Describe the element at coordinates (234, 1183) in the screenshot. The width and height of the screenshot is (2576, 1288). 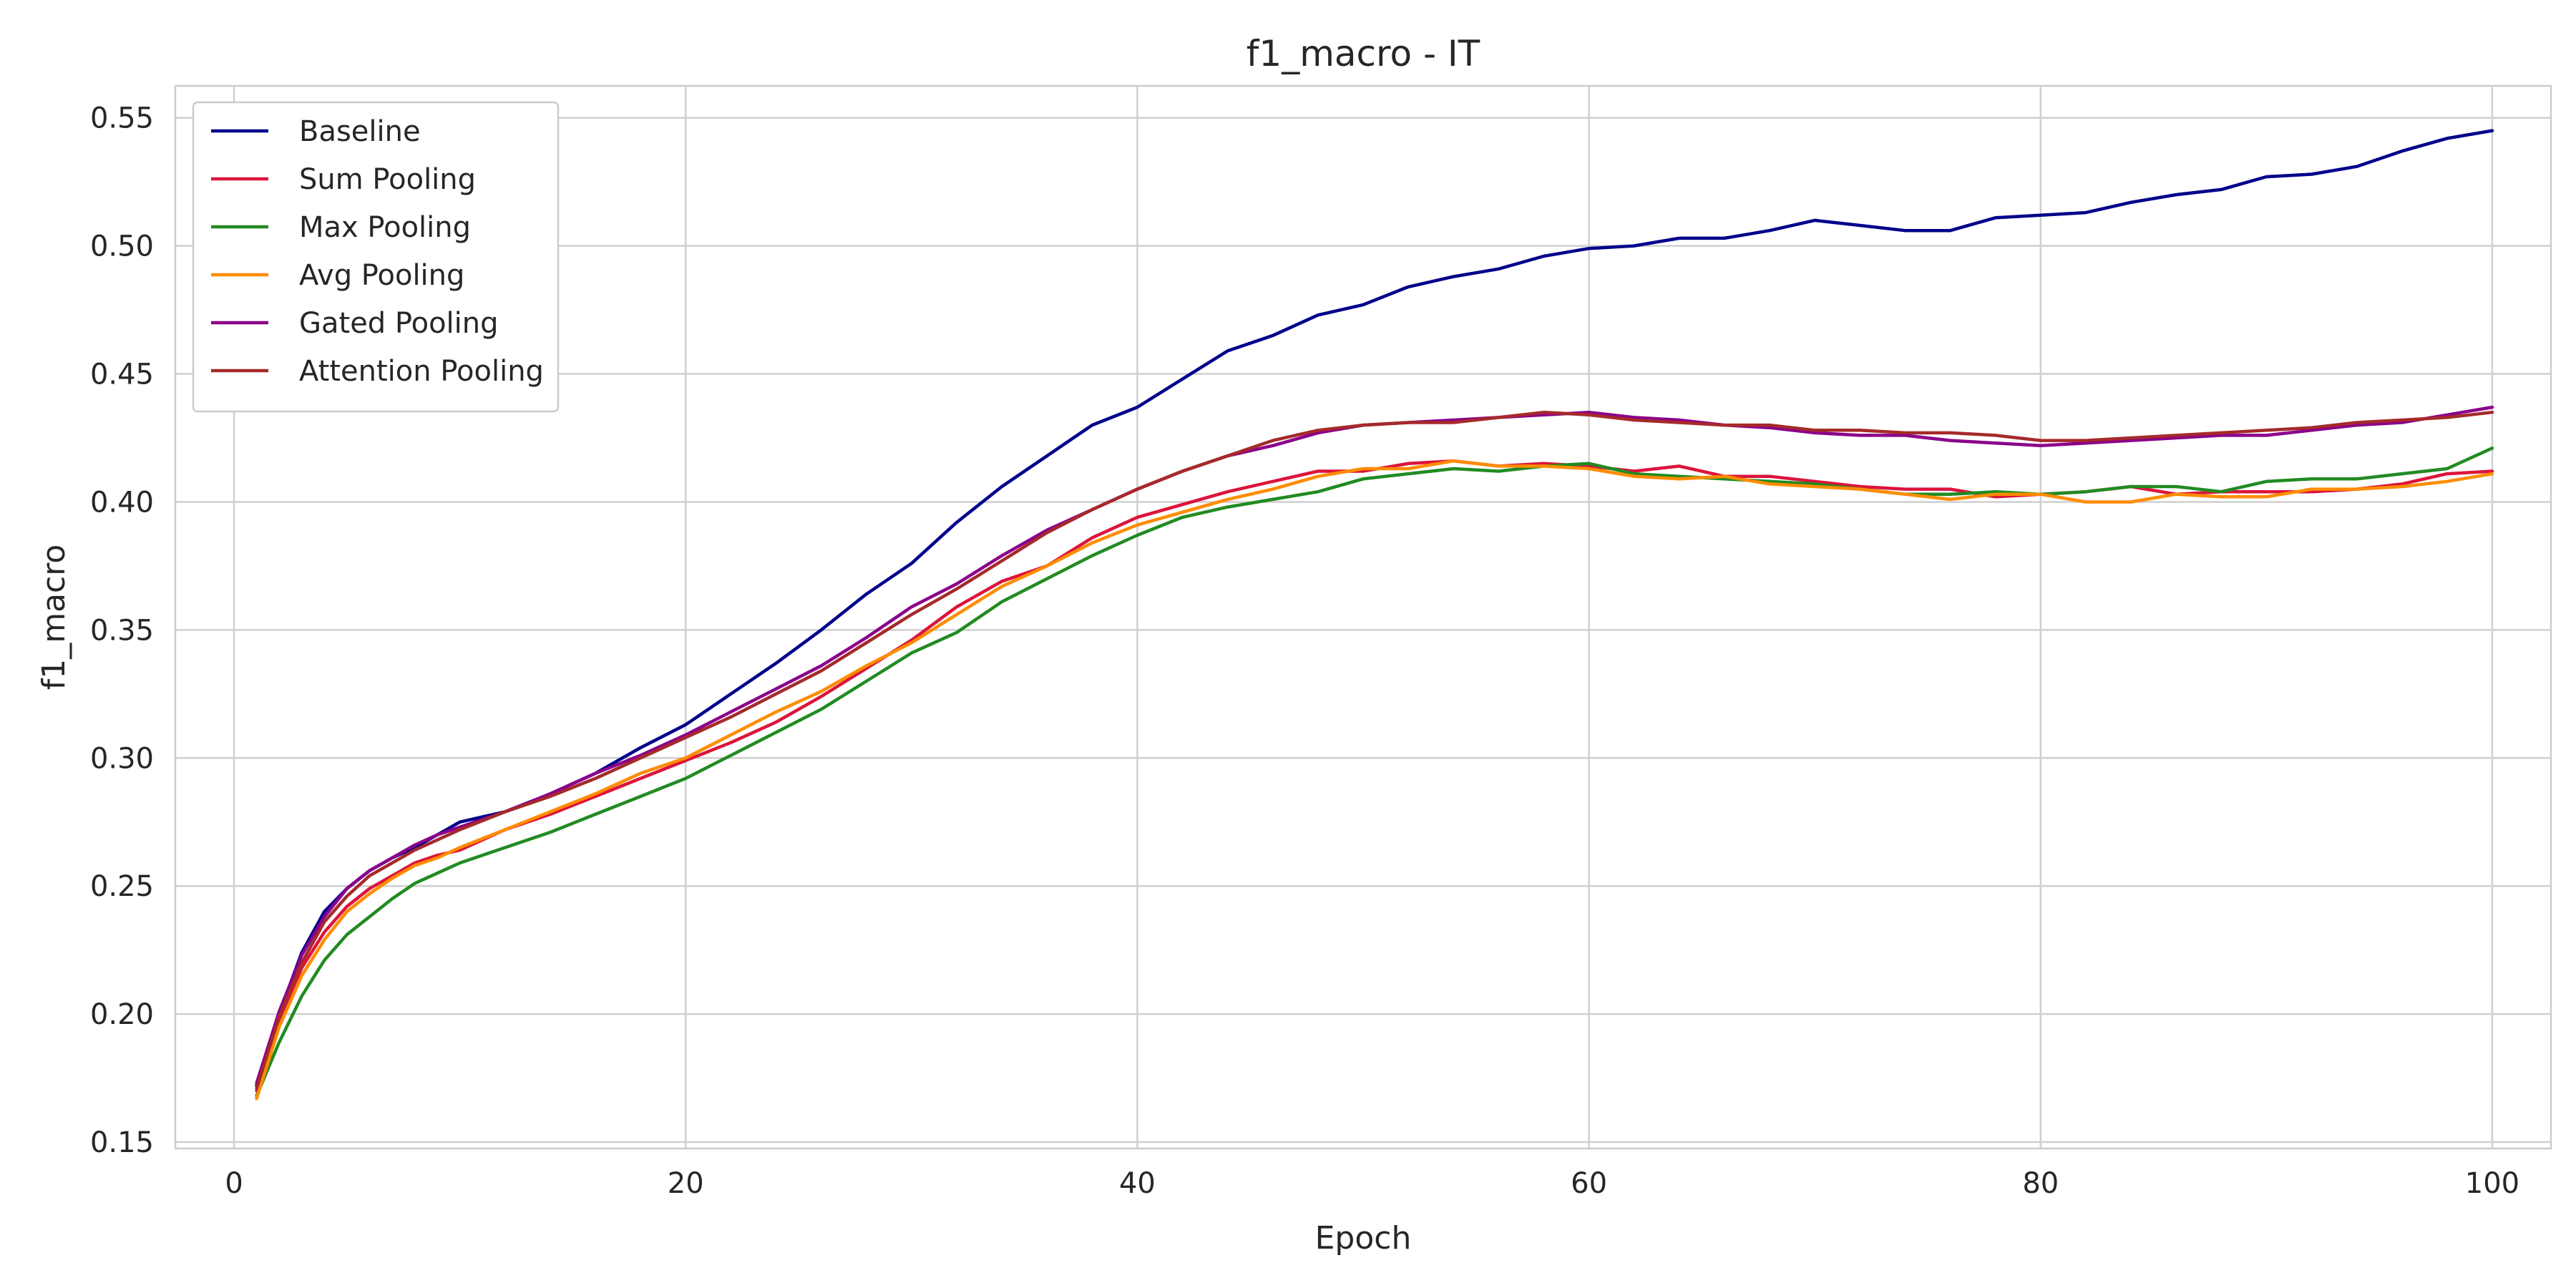
I see `x-tick-label: 0` at that location.